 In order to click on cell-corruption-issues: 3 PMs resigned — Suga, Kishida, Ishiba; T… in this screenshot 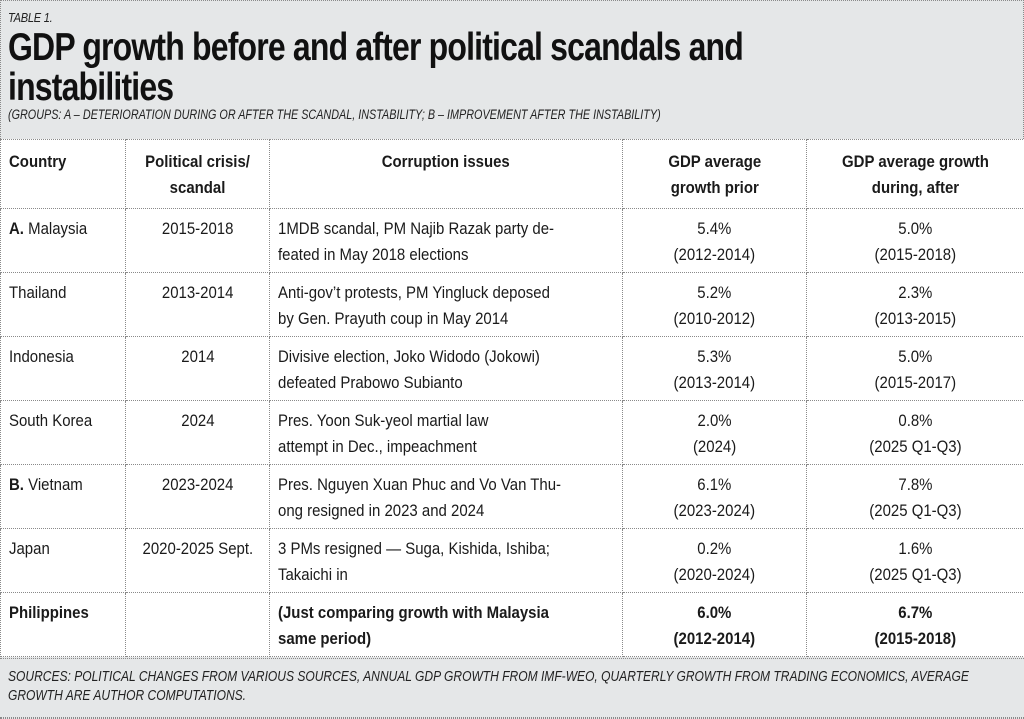, I will do `click(446, 560)`.